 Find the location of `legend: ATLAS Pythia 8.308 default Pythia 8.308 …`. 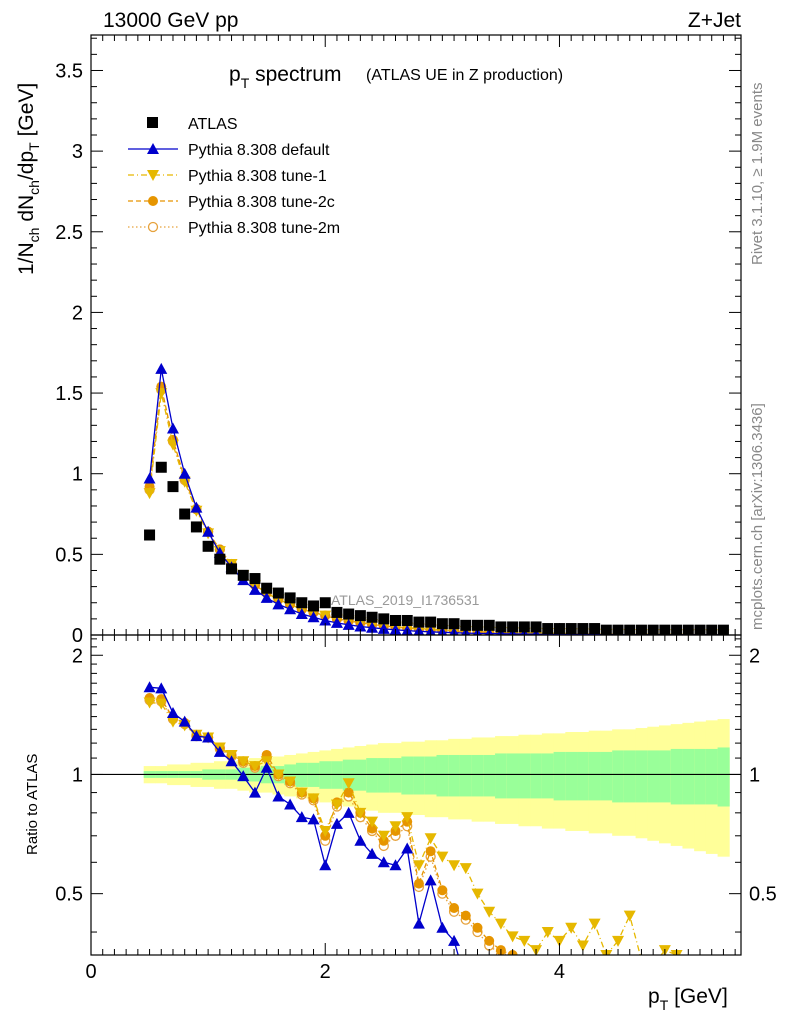

legend: ATLAS Pythia 8.308 default Pythia 8.308 … is located at coordinates (234, 176).